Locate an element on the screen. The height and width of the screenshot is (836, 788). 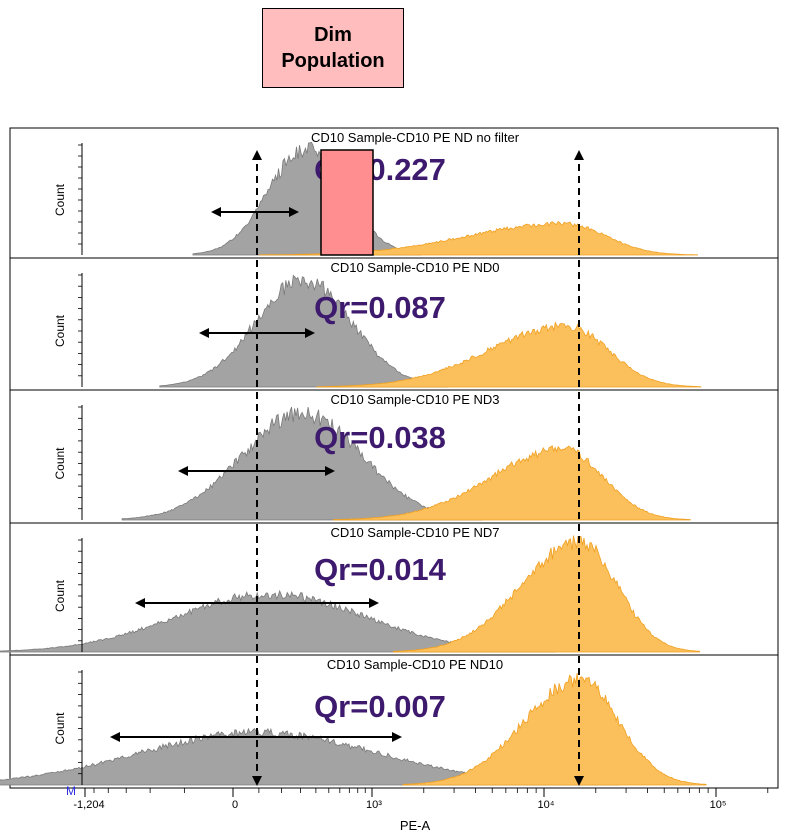
x-tick-label: -1,204 is located at coordinates (88, 805).